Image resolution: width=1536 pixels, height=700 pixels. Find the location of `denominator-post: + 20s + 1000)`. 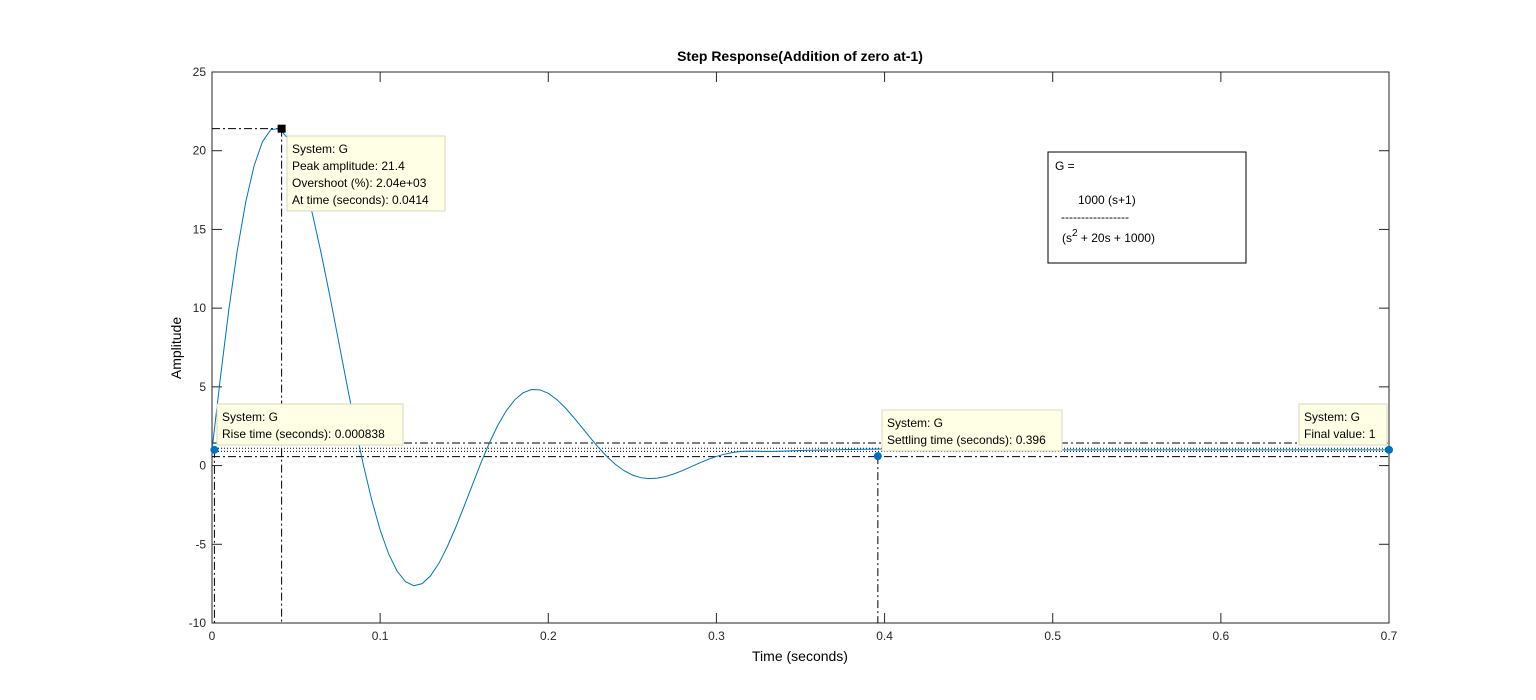

denominator-post: + 20s + 1000) is located at coordinates (1116, 238).